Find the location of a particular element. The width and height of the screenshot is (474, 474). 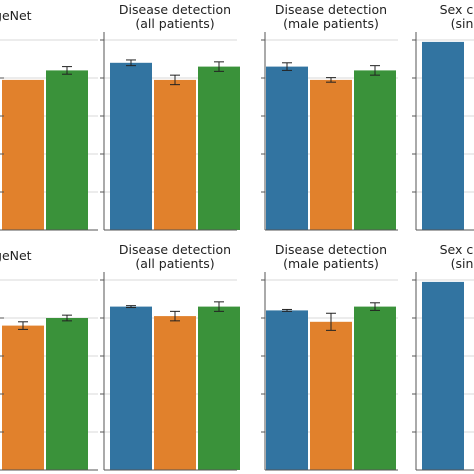

panel-title-6: Disease detection (all patients) is located at coordinates (175, 256).